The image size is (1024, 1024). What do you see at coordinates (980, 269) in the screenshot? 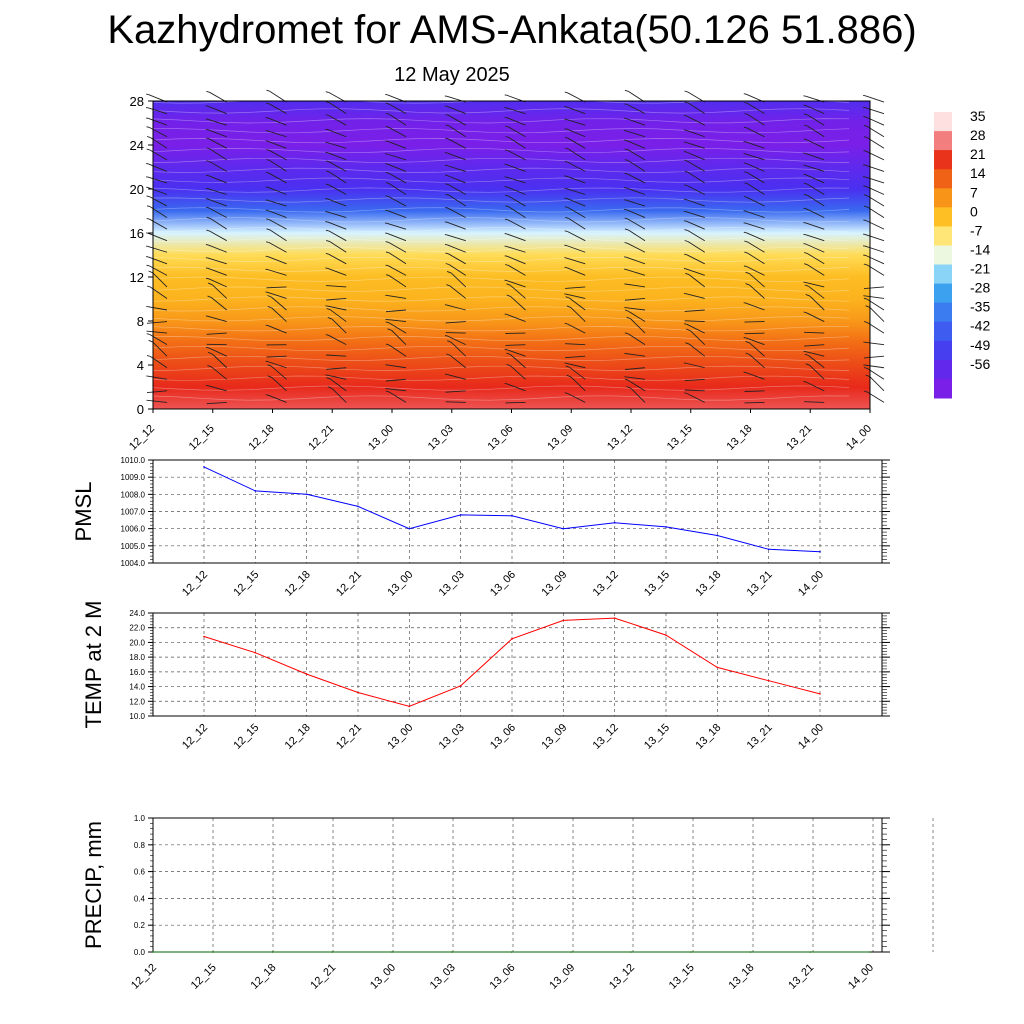
I see `colorbar-label: -21` at bounding box center [980, 269].